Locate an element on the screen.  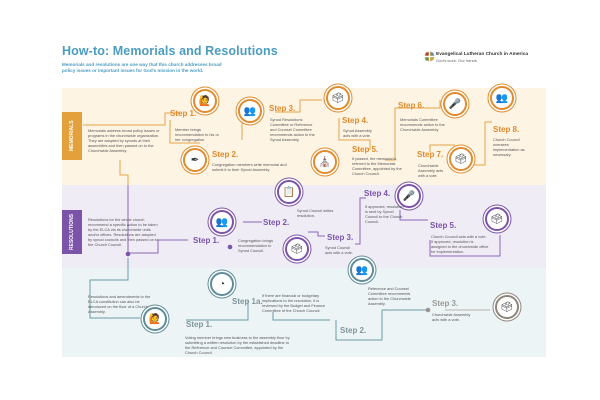
resolution-step-2-text: Synod Council writes resolution. is located at coordinates (315, 213).